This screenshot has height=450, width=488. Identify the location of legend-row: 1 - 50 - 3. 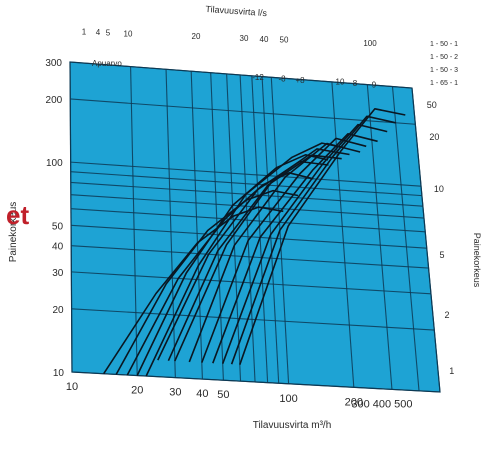
(444, 70).